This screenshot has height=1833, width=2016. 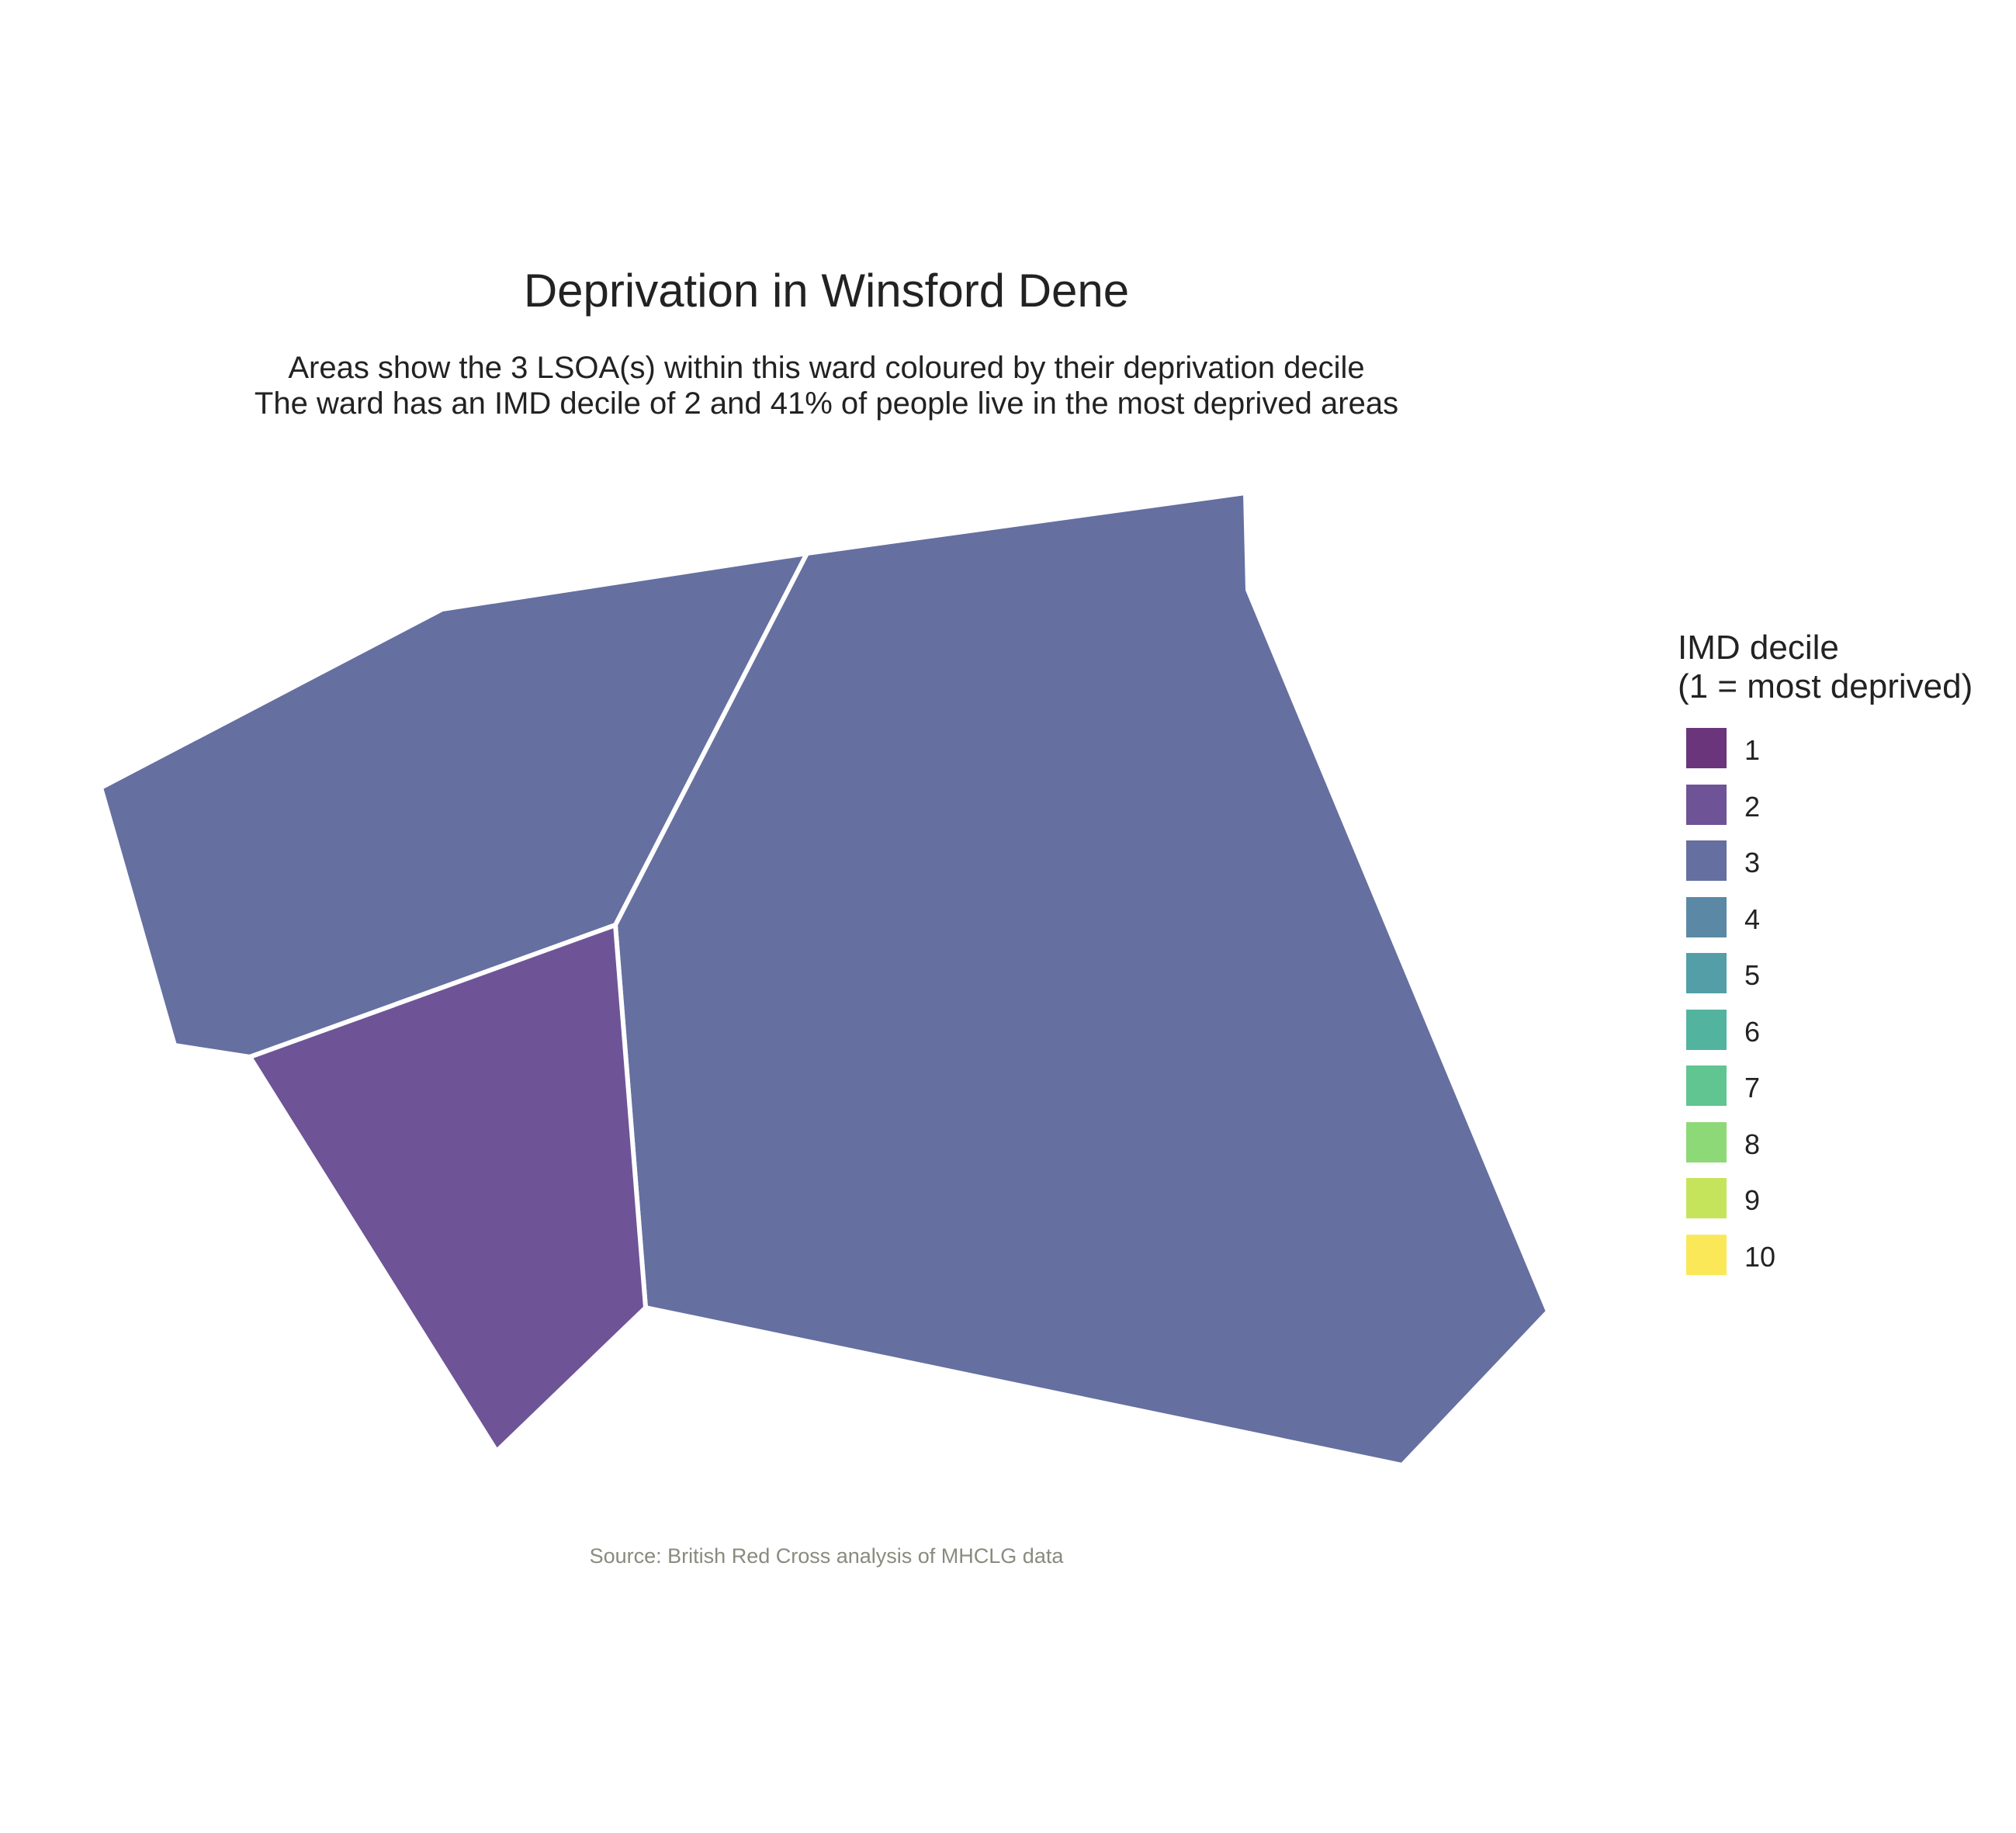 I want to click on legend-item-7: 7, so click(x=1825, y=1093).